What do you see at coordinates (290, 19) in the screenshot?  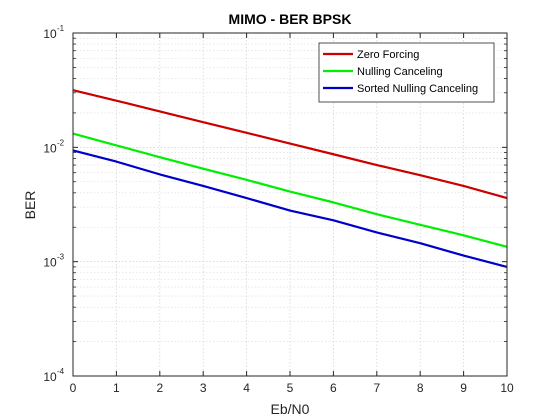 I see `chart-title: MIMO - BER BPSK` at bounding box center [290, 19].